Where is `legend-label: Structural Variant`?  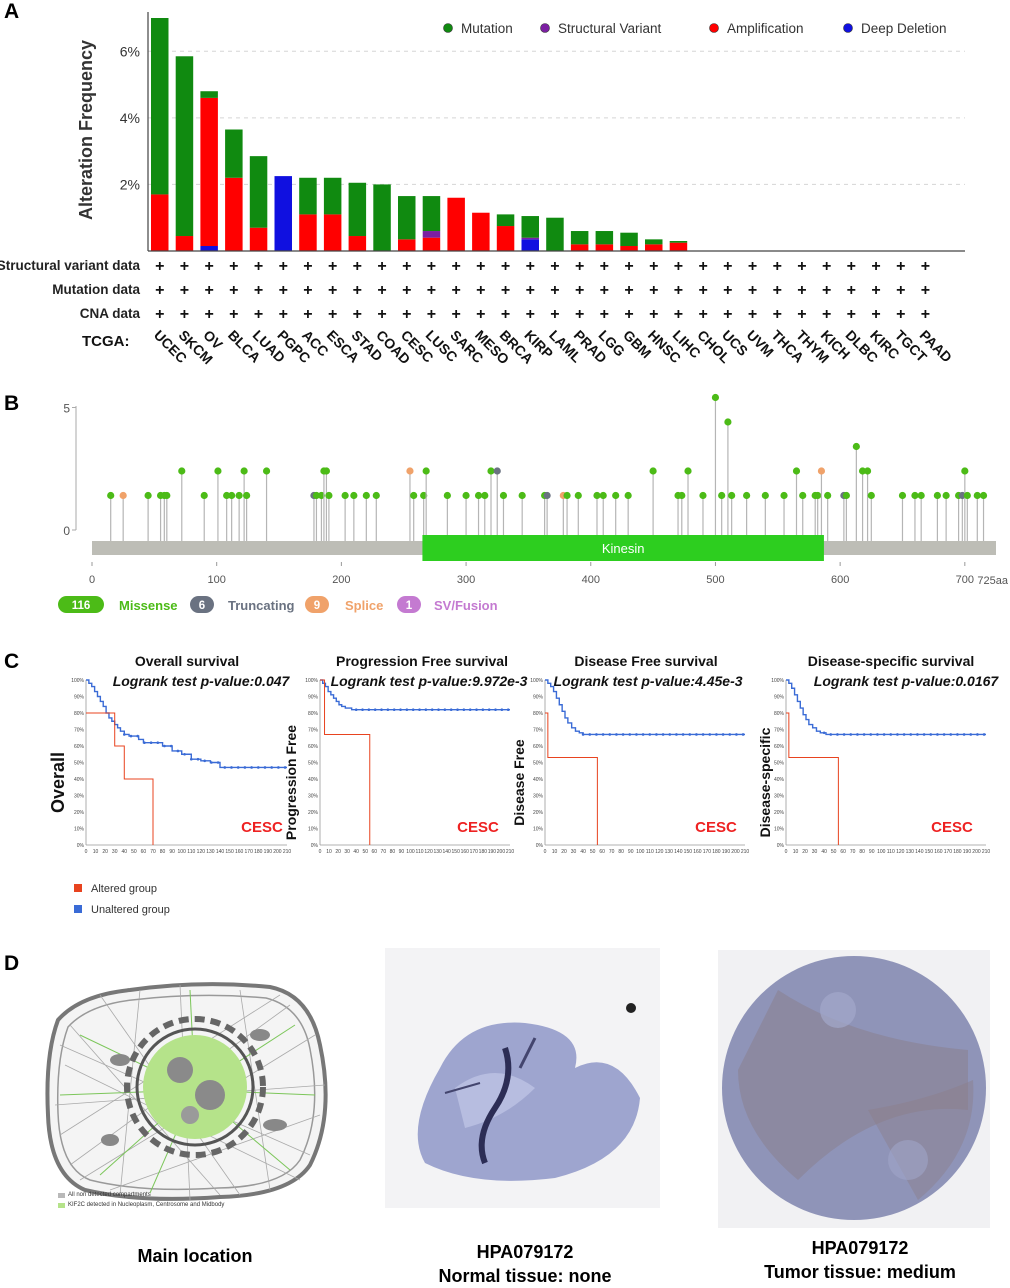 legend-label: Structural Variant is located at coordinates (610, 28).